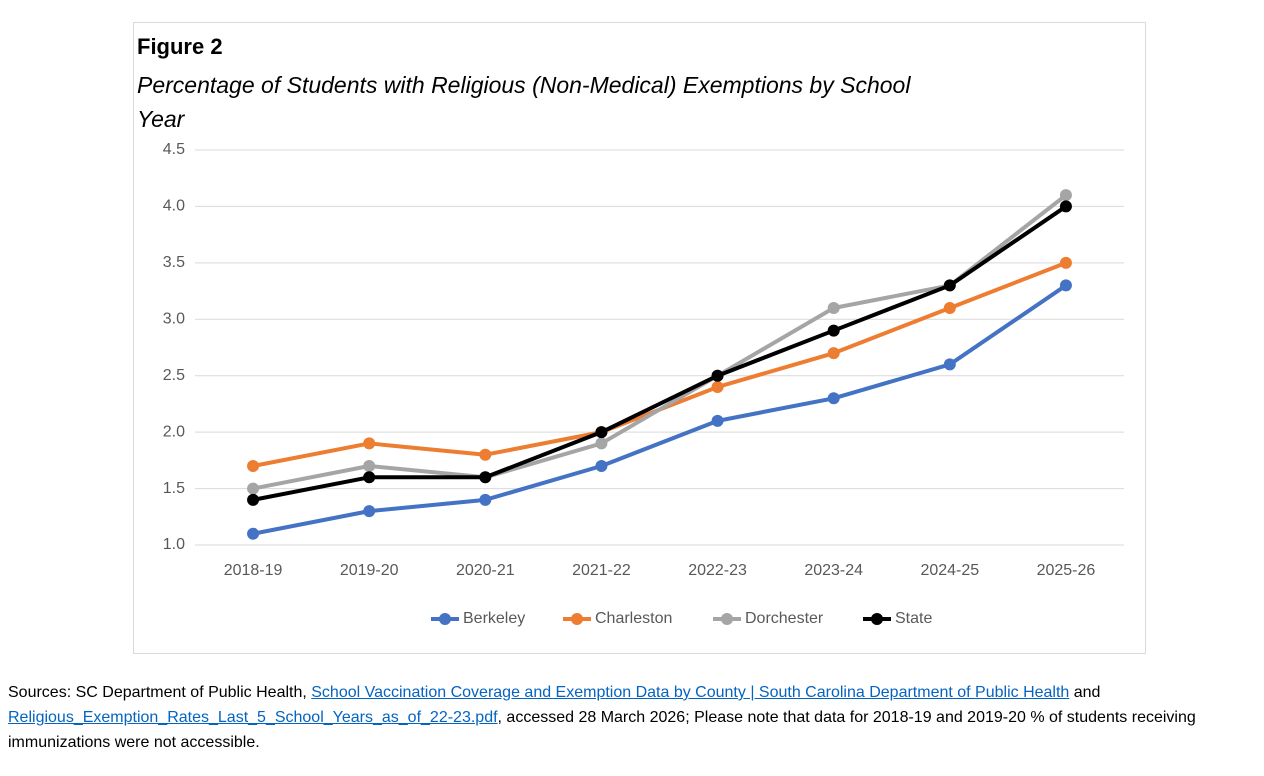  What do you see at coordinates (1066, 570) in the screenshot?
I see `x-tick-label: 2025-26` at bounding box center [1066, 570].